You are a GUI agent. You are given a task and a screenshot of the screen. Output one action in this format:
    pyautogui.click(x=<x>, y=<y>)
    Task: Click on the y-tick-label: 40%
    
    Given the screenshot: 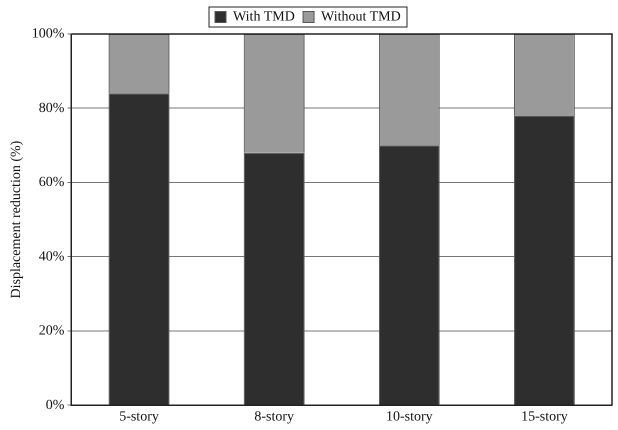 What is the action you would take?
    pyautogui.click(x=51, y=256)
    